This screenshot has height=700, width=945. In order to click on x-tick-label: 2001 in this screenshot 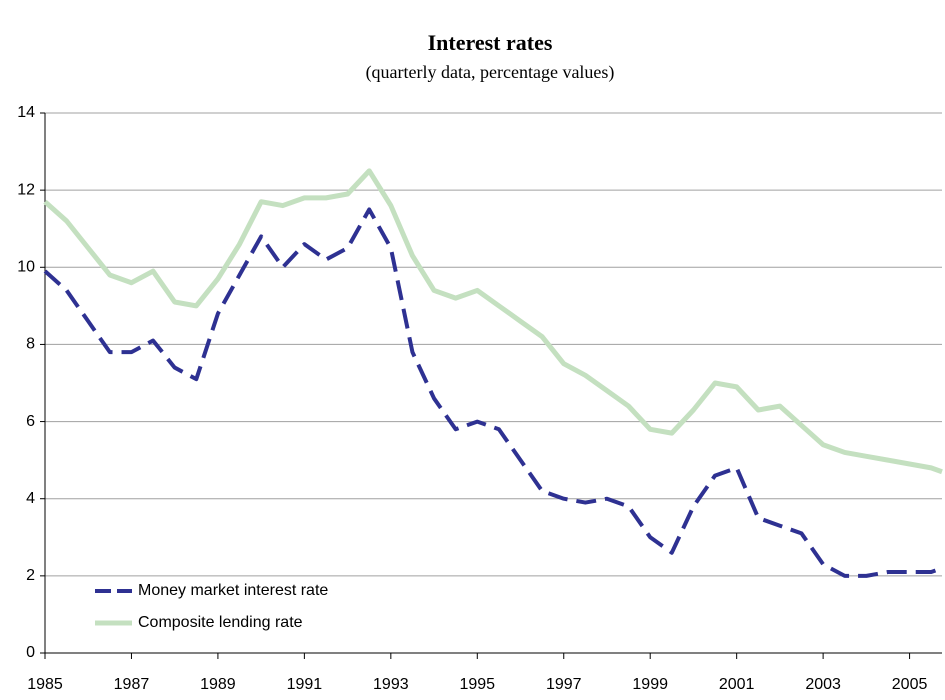, I will do `click(737, 684)`.